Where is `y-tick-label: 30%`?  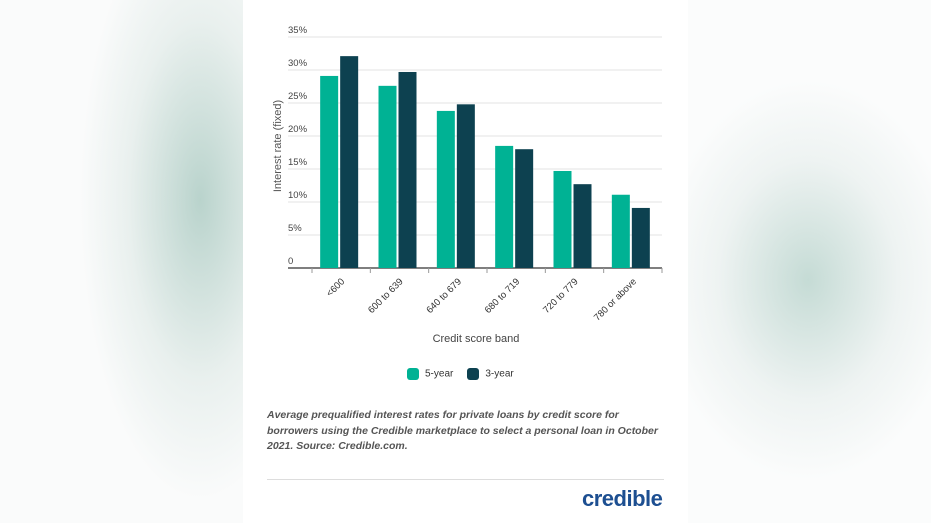
y-tick-label: 30% is located at coordinates (298, 63).